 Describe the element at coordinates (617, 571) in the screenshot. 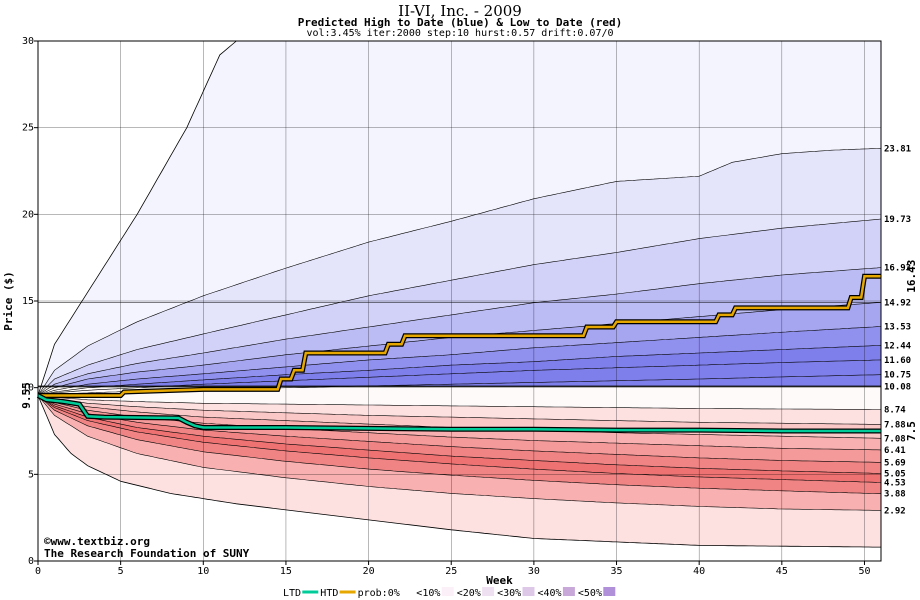

I see `x-tick-label: 35` at that location.